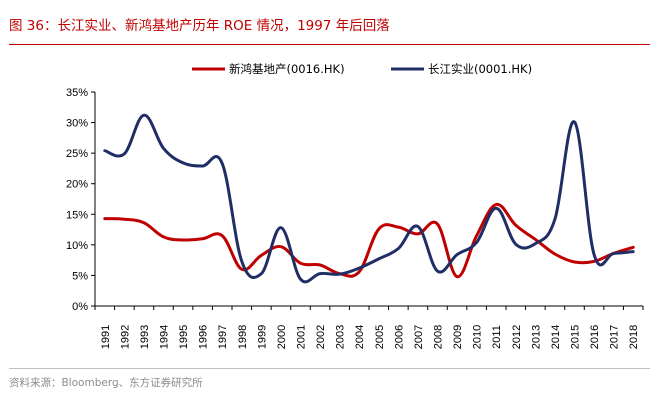 The height and width of the screenshot is (403, 658). Describe the element at coordinates (341, 337) in the screenshot. I see `x-tick-label: 2003` at that location.